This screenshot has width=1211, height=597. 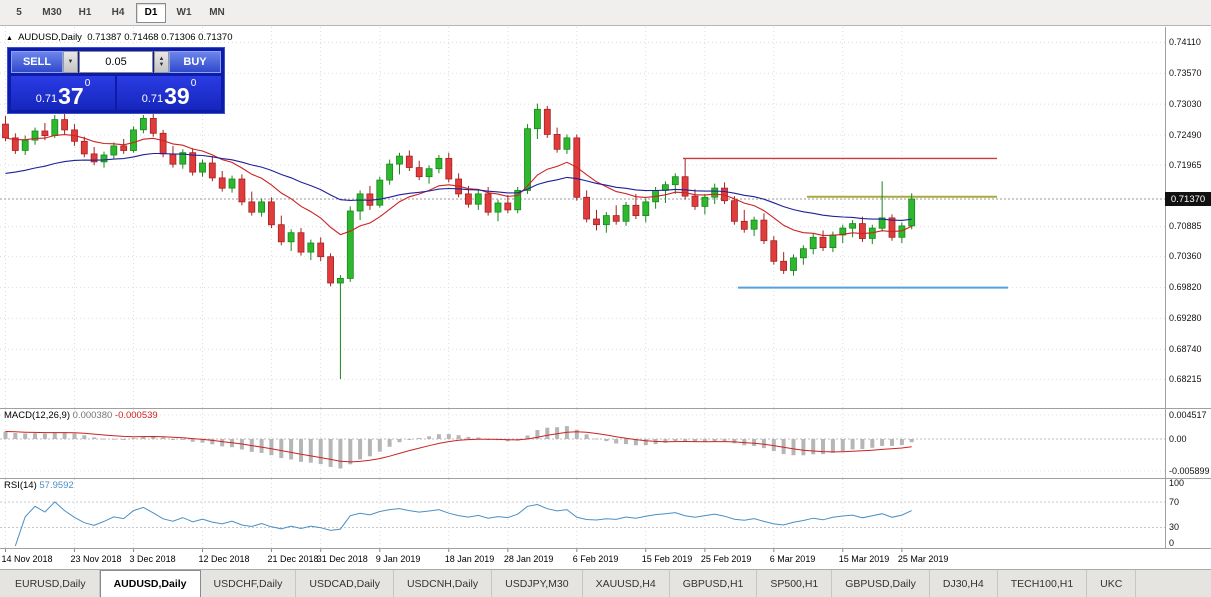 What do you see at coordinates (864, 559) in the screenshot?
I see `svg-text: 15 Mar 2019` at bounding box center [864, 559].